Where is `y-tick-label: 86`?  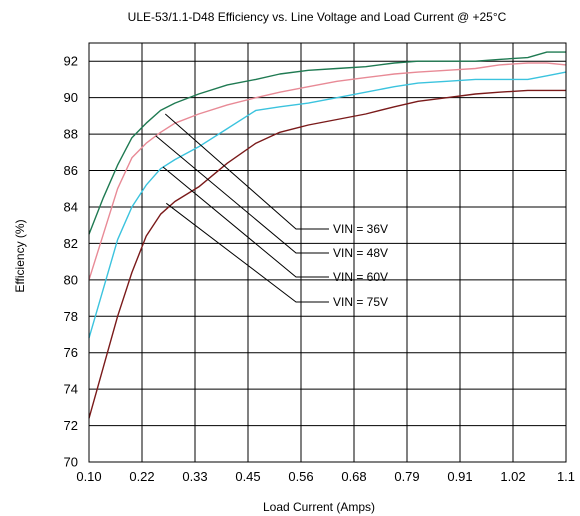
y-tick-label: 86 is located at coordinates (71, 170).